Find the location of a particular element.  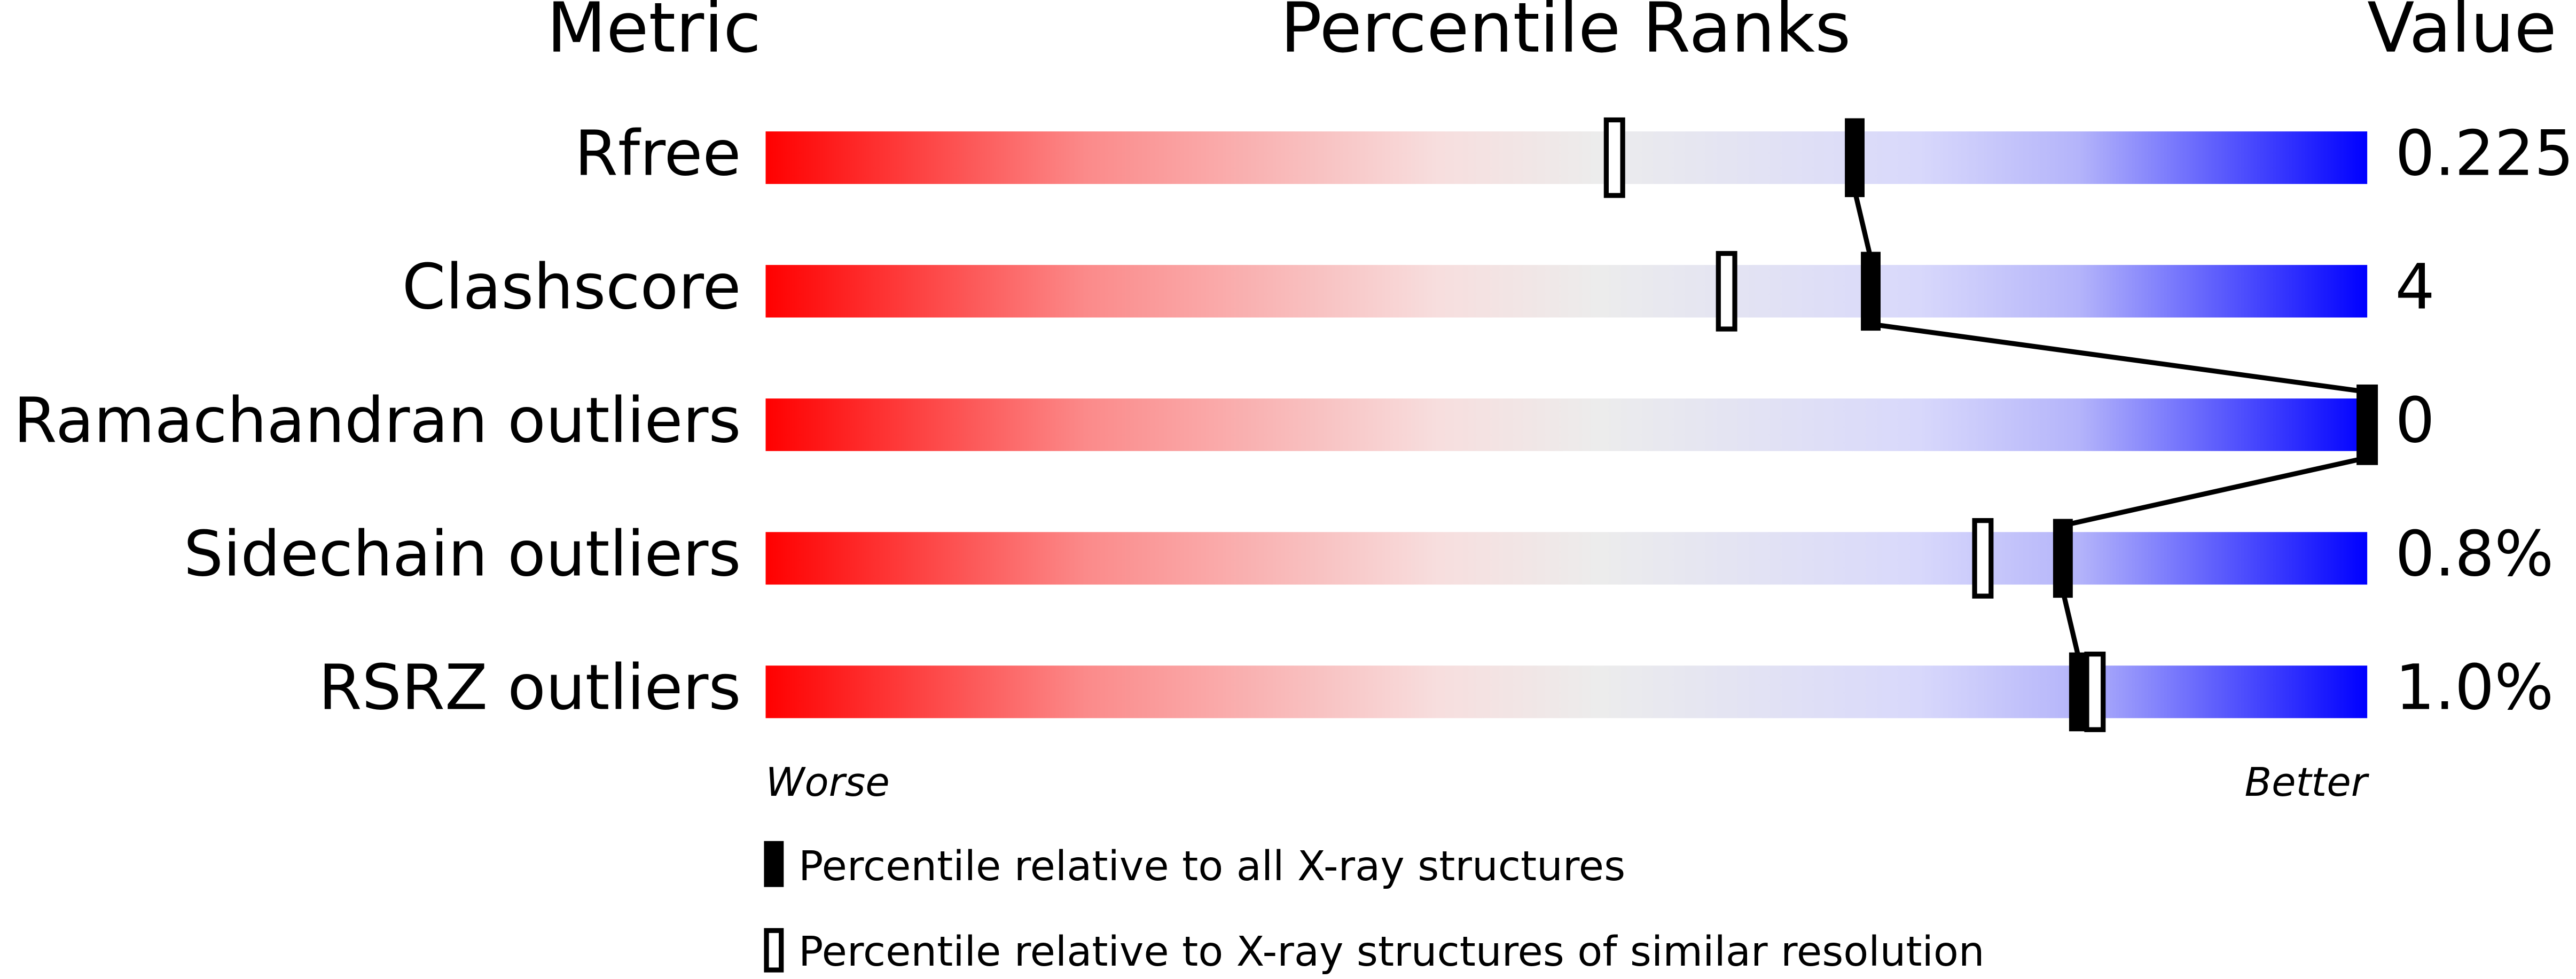

value-label: 0.8% is located at coordinates (2474, 554).